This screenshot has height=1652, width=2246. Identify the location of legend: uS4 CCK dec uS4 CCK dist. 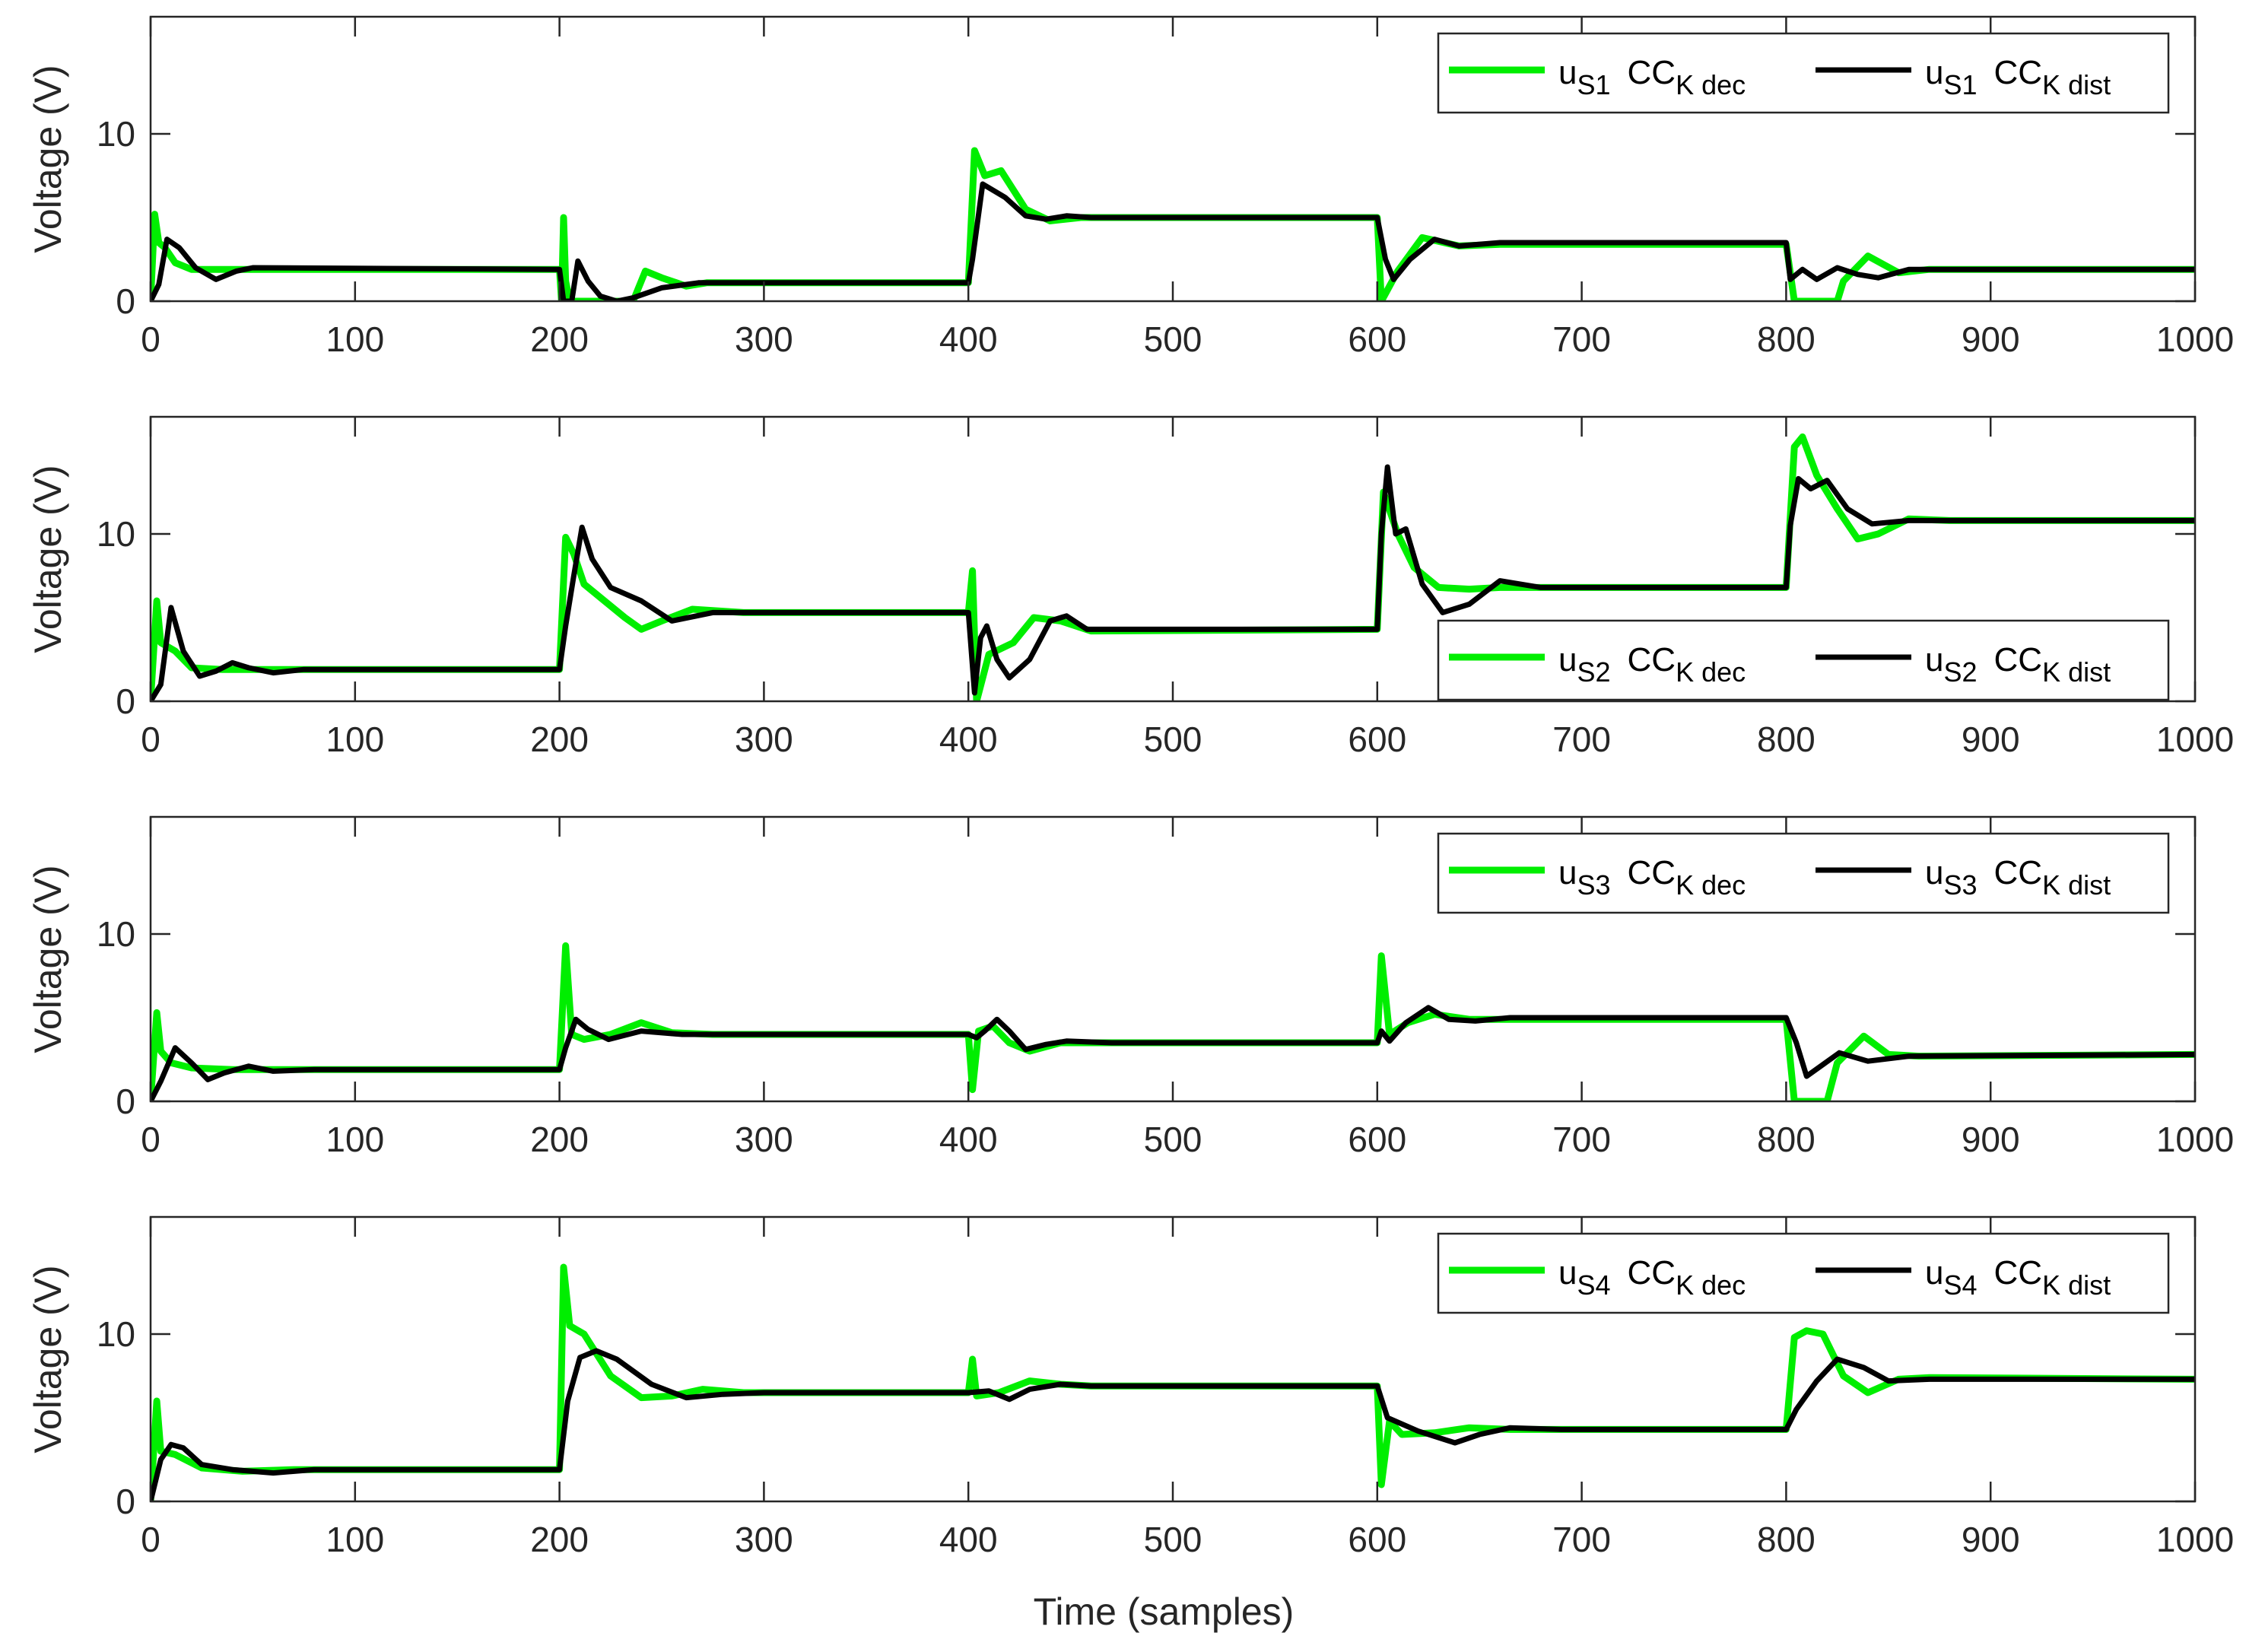
(1803, 1273).